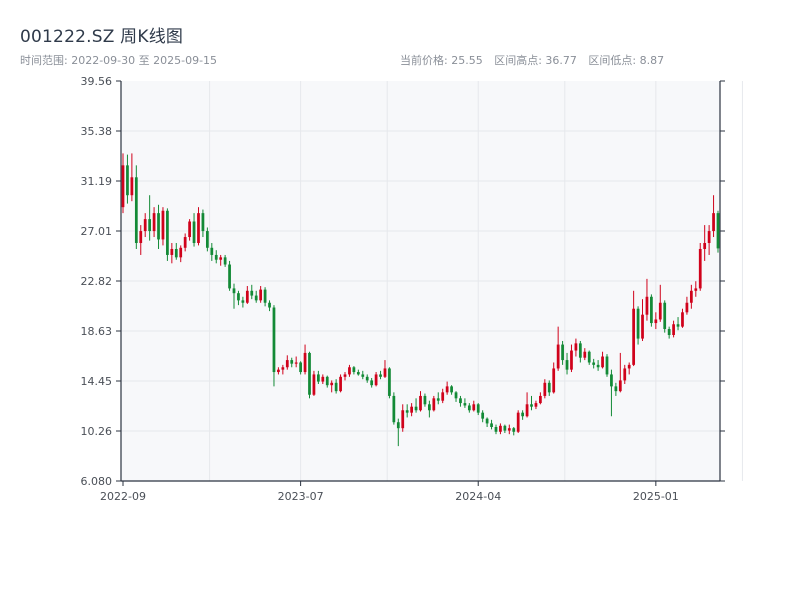 The image size is (800, 600). I want to click on chart-title: 001222.SZ 周K线图, so click(102, 37).